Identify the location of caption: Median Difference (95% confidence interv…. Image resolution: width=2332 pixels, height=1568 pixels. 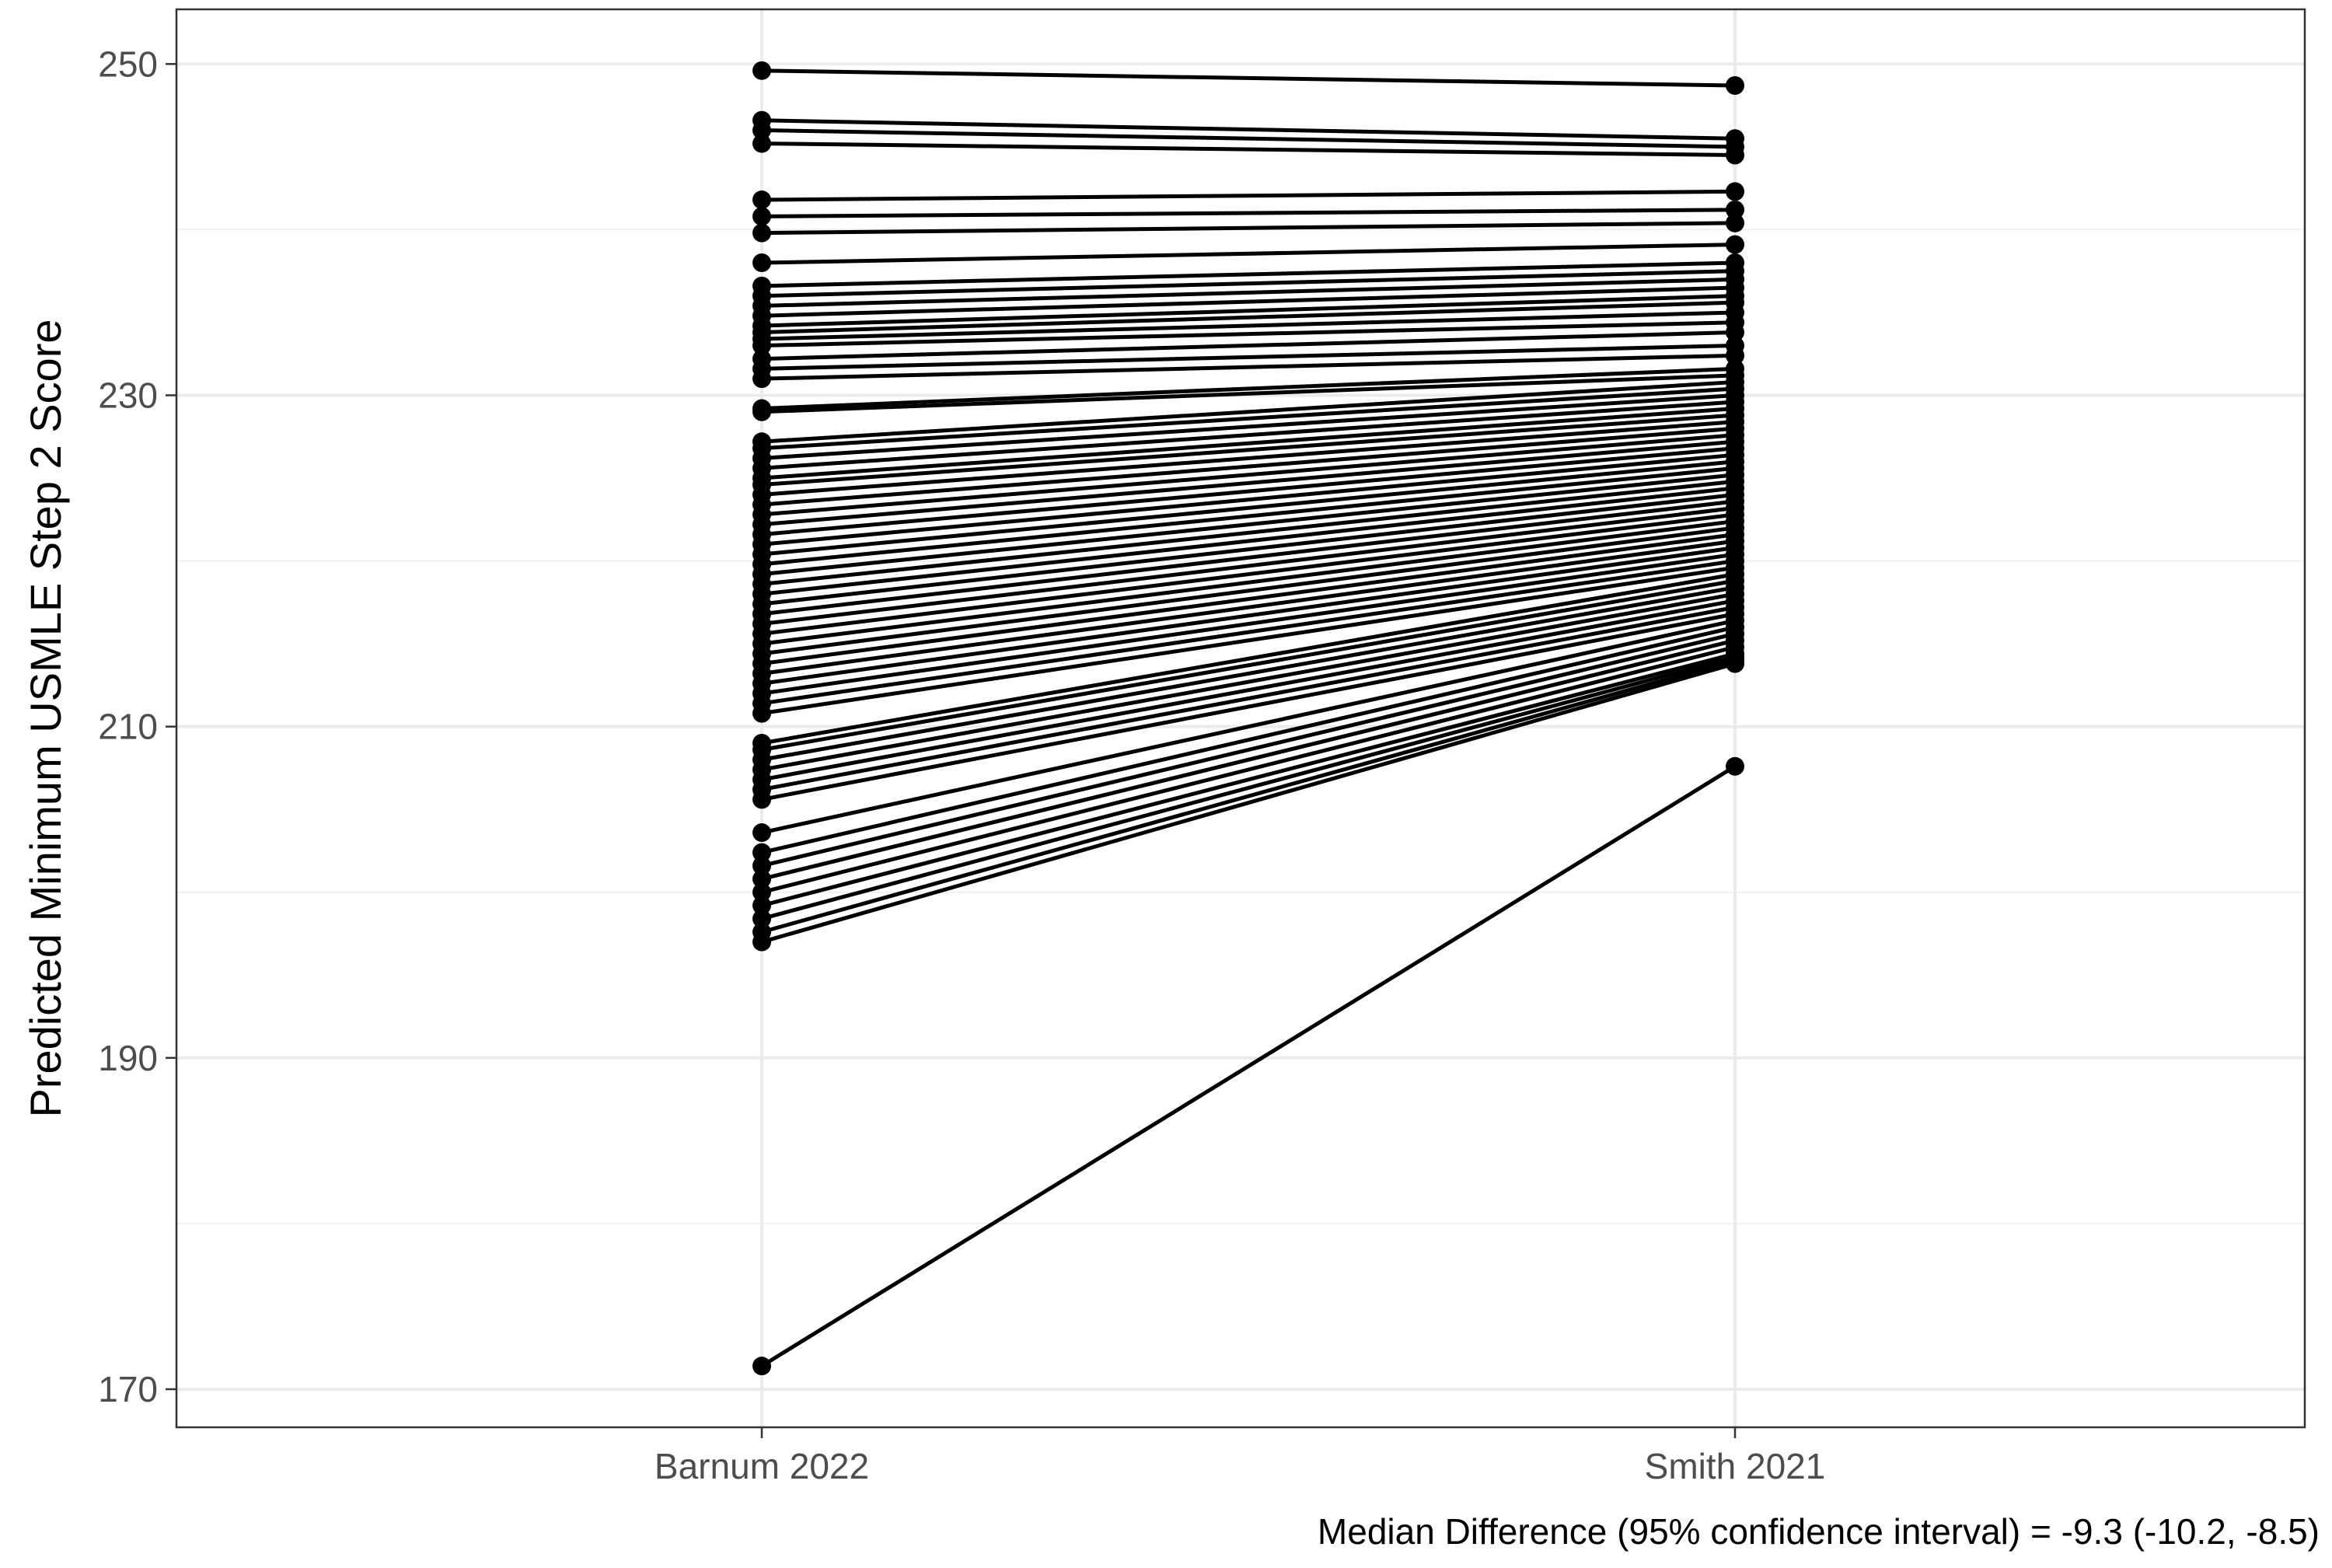
(1819, 1531).